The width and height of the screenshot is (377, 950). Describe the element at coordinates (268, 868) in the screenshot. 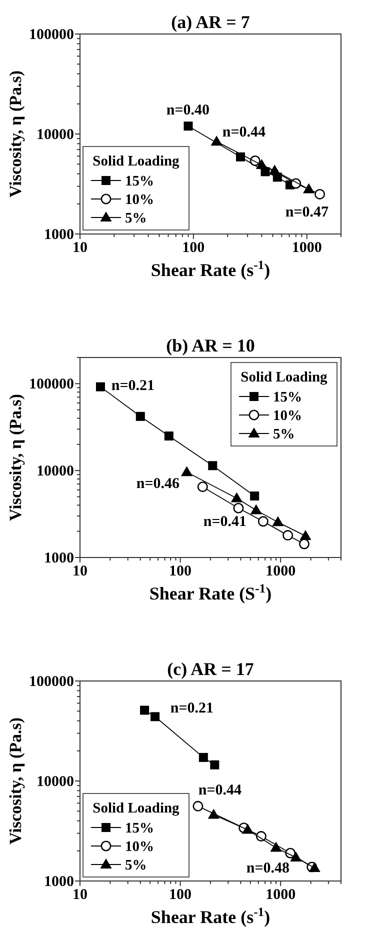

I see `annotation: n=0.48` at that location.